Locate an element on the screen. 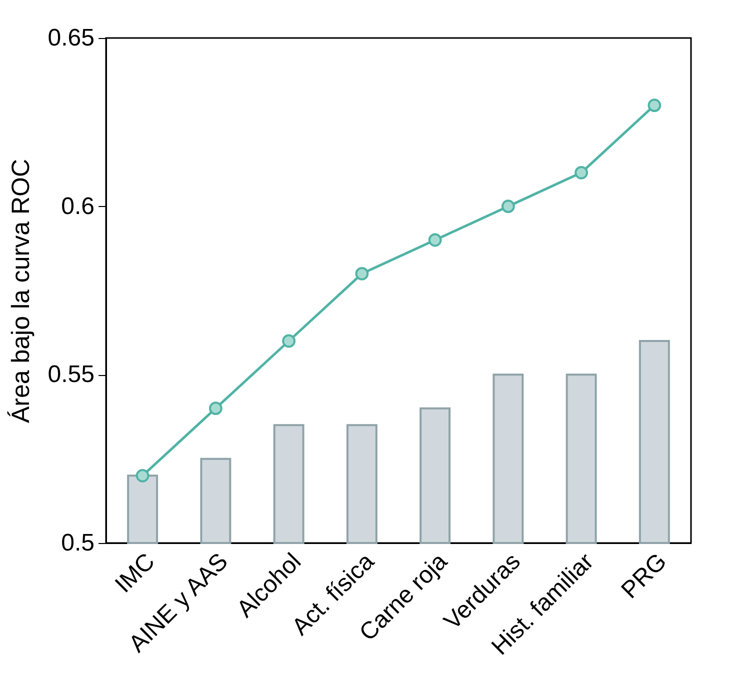 This screenshot has width=741, height=682. y-axis-title: Área bajo la curva ROC is located at coordinates (20, 291).